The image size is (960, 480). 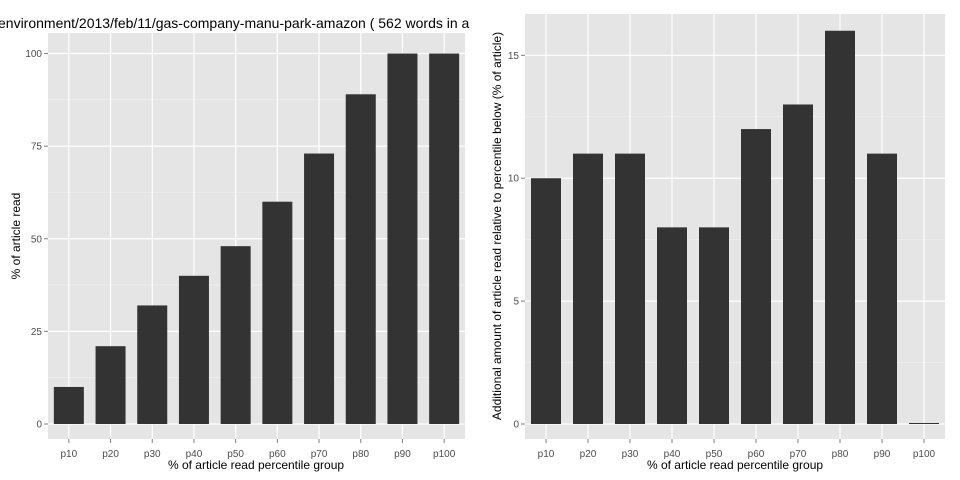 I want to click on left-y-axis-title: % of article read, so click(x=16, y=236).